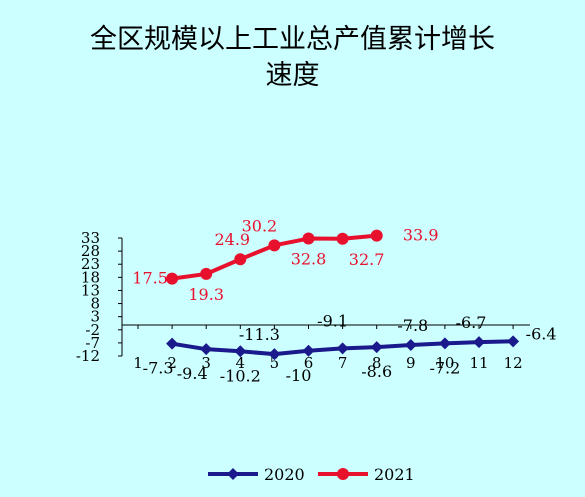  What do you see at coordinates (92, 343) in the screenshot?
I see `y-tick-label: -7` at bounding box center [92, 343].